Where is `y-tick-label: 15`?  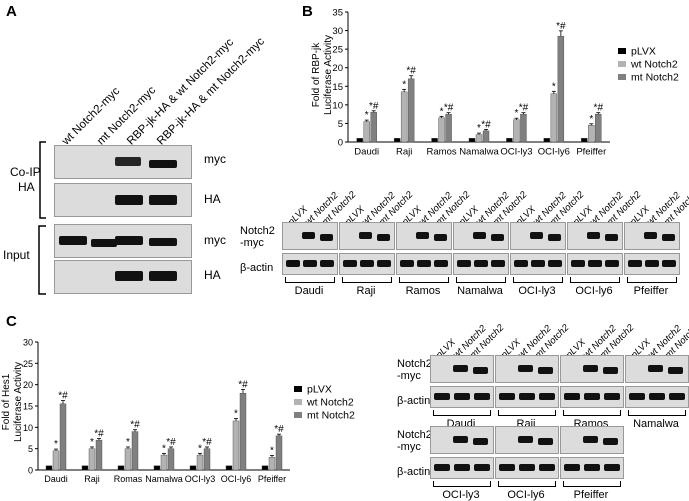 y-tick-label: 15 is located at coordinates (337, 87).